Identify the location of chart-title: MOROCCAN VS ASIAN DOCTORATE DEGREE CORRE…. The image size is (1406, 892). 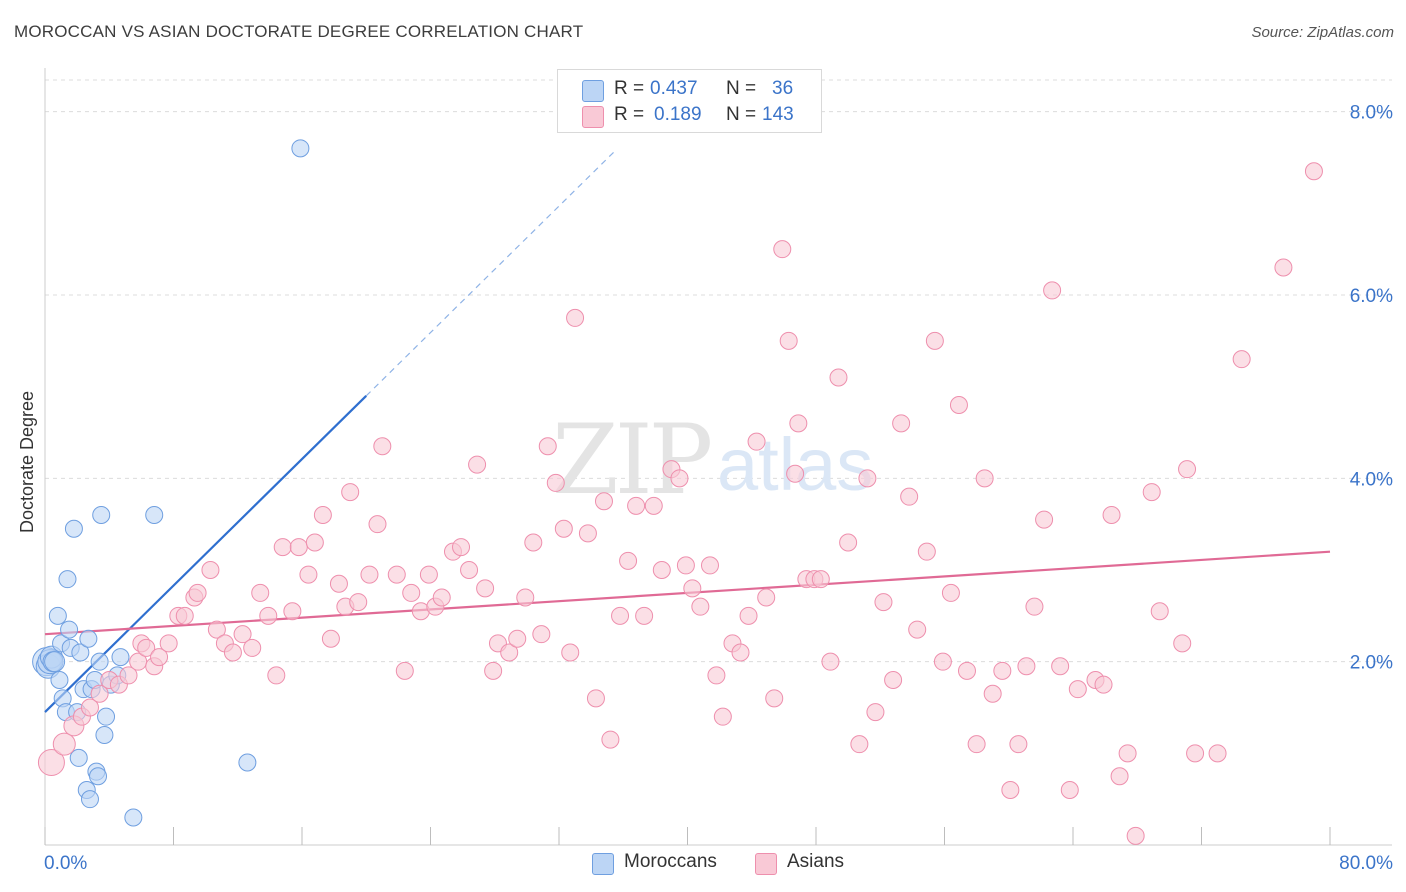
(299, 31).